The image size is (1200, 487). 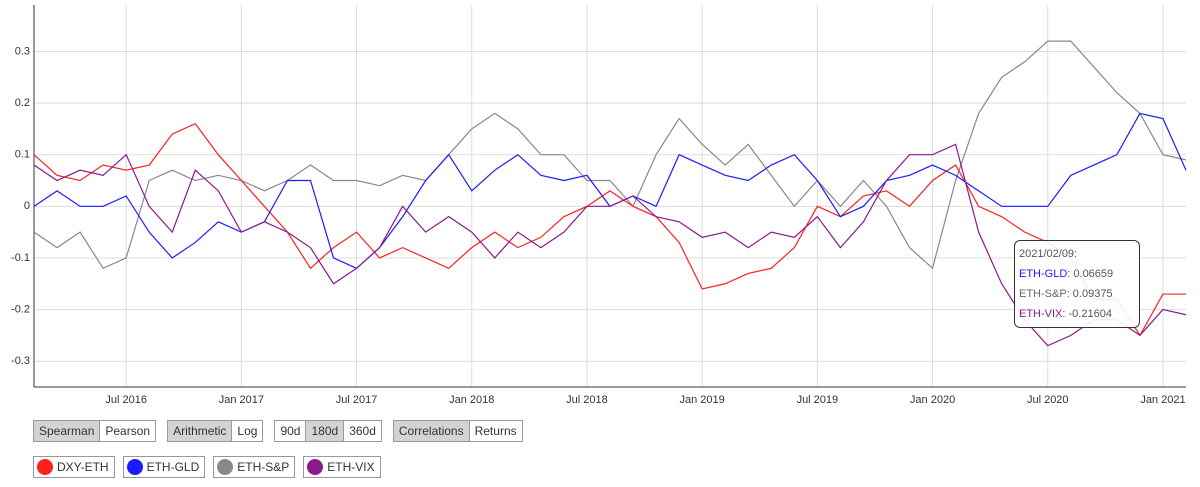 I want to click on x-tick-label: Jan 2017, so click(x=241, y=400).